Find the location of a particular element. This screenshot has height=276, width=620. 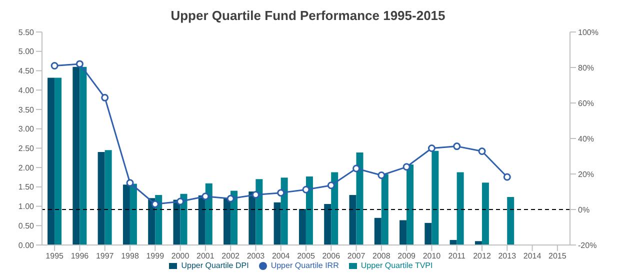

y-tick-label: 5.00 is located at coordinates (26, 51).